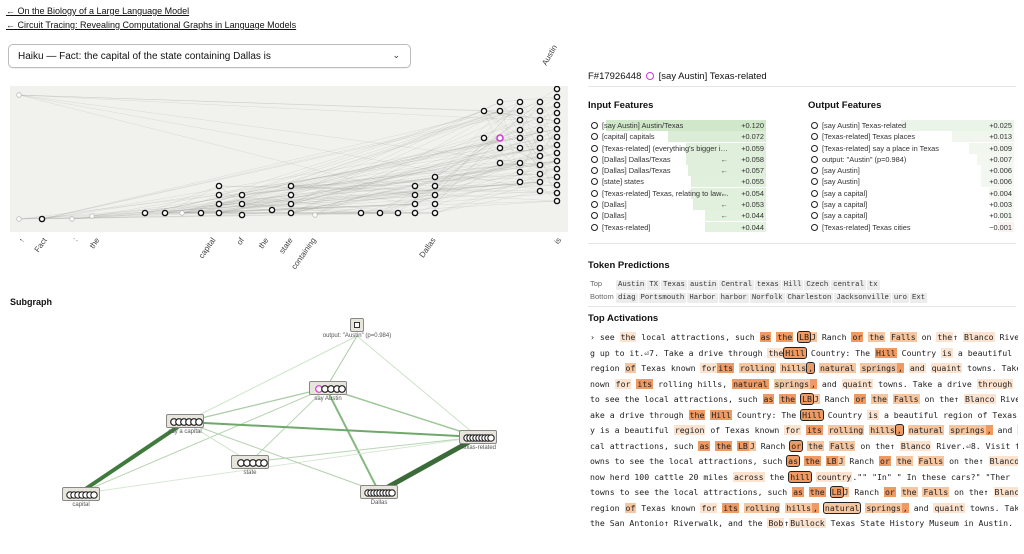 This screenshot has width=1024, height=554. What do you see at coordinates (677, 182) in the screenshot?
I see `feature-row: [state] states +0.055` at bounding box center [677, 182].